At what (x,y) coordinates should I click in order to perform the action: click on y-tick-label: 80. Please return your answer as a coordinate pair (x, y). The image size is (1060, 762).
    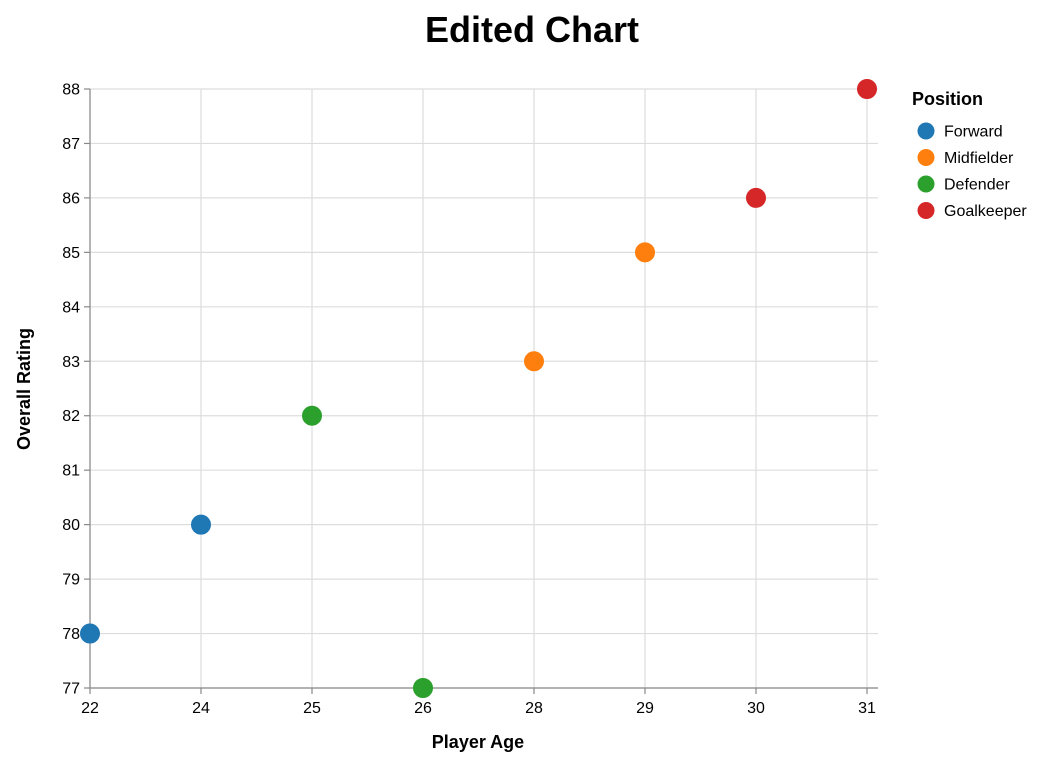
    Looking at the image, I should click on (71, 525).